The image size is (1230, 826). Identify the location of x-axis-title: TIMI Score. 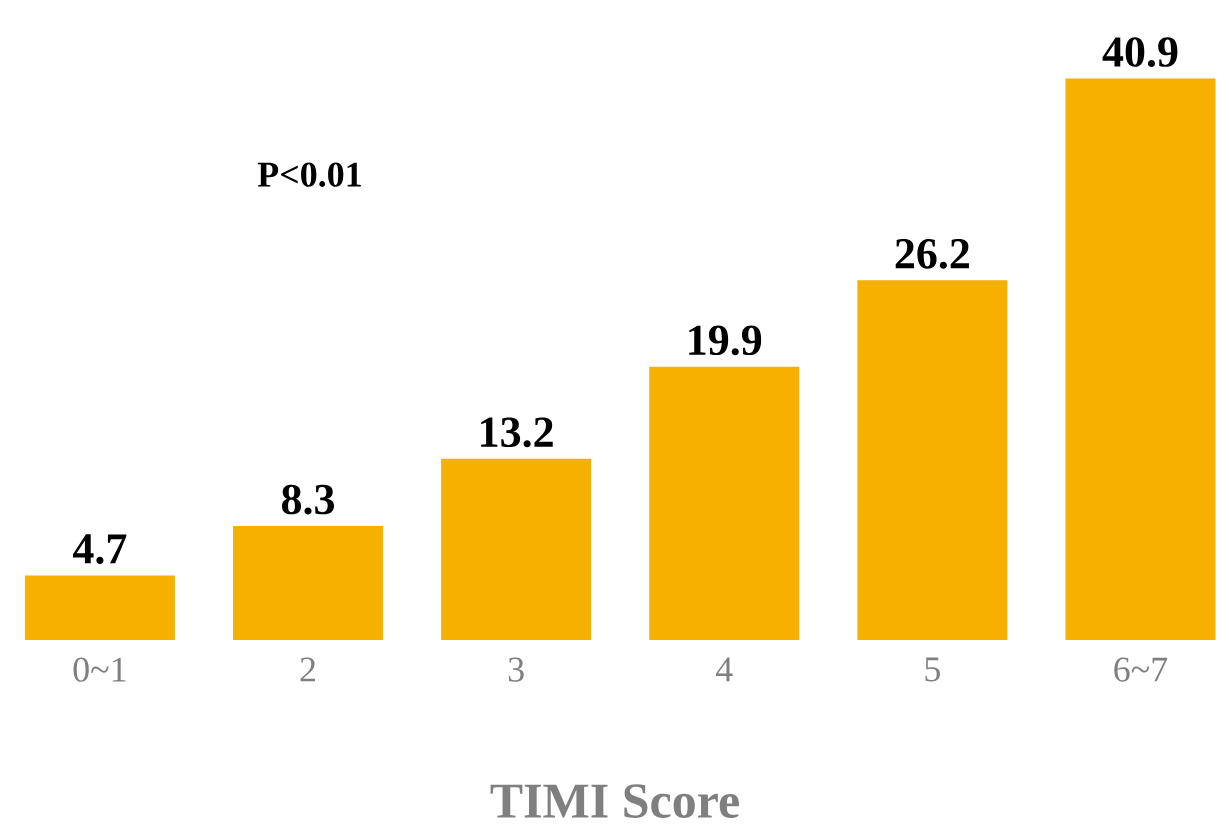
(614, 801).